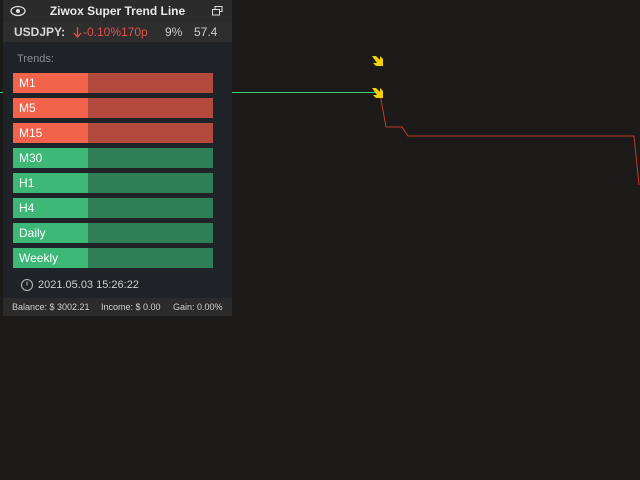  Describe the element at coordinates (50, 208) in the screenshot. I see `timeframe-label: H4` at that location.